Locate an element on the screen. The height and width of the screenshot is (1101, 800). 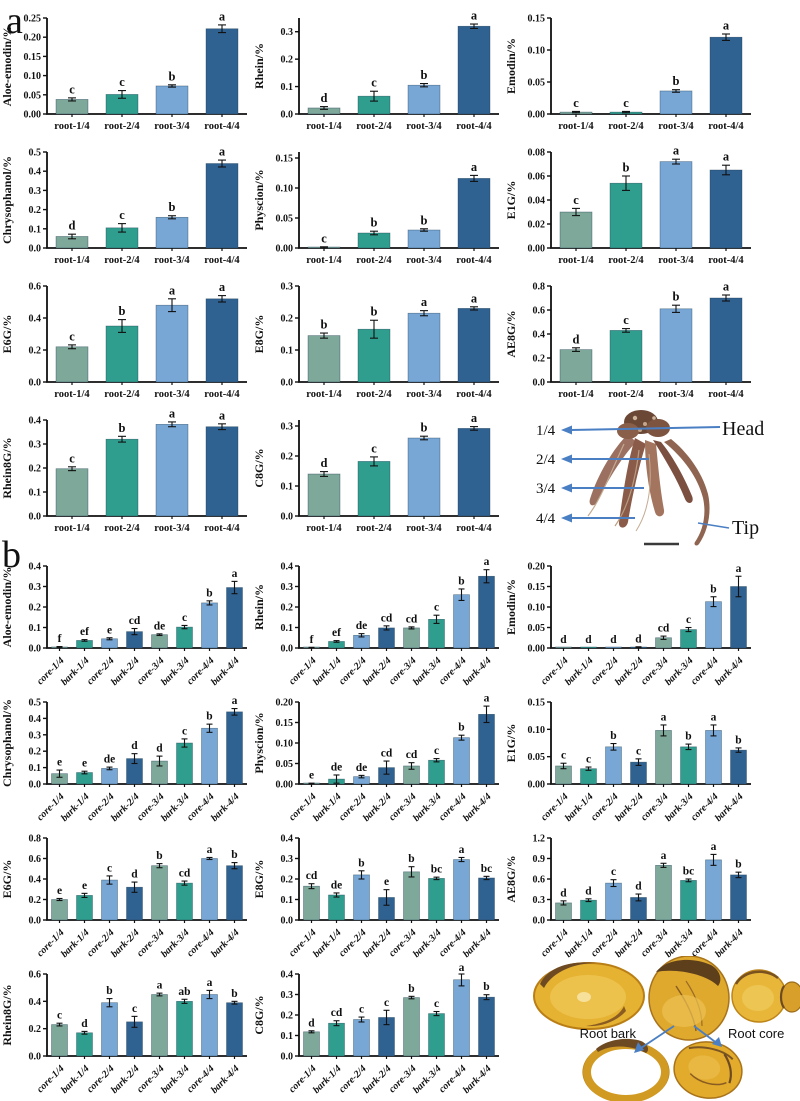
category-label: bark-3/4 is located at coordinates (679, 671).